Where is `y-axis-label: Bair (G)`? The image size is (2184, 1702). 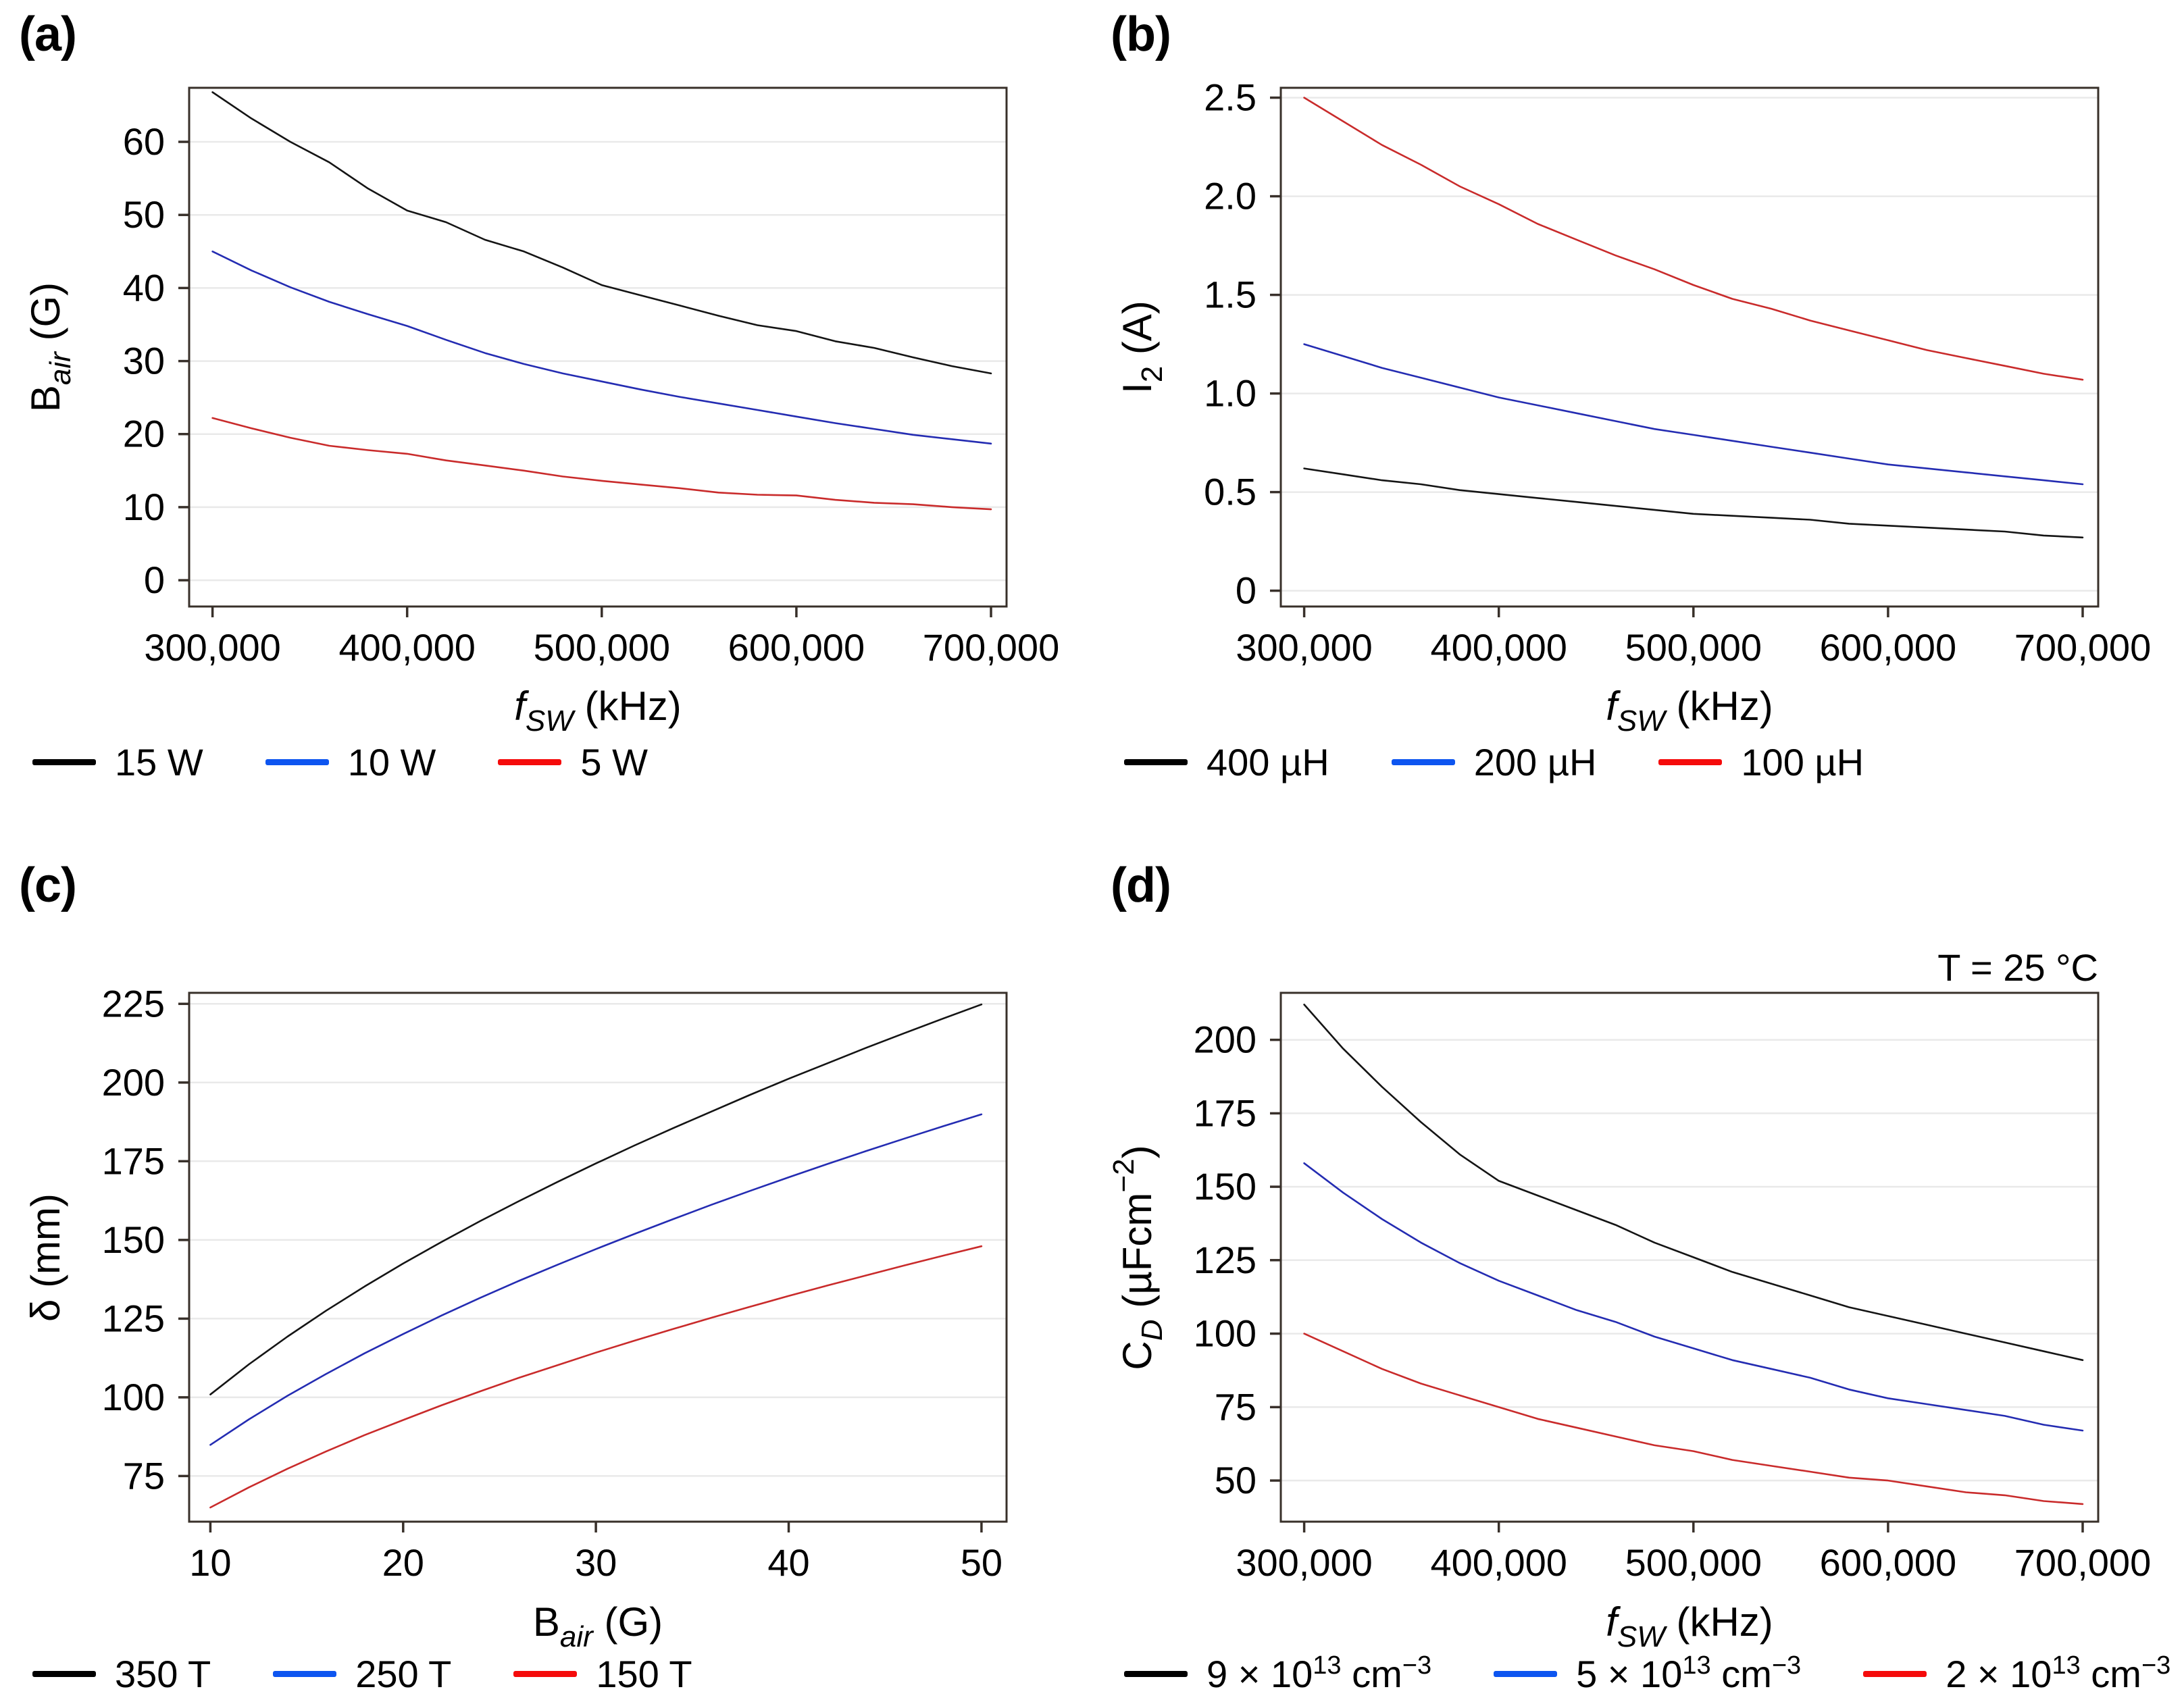
y-axis-label: Bair (G) is located at coordinates (50, 347).